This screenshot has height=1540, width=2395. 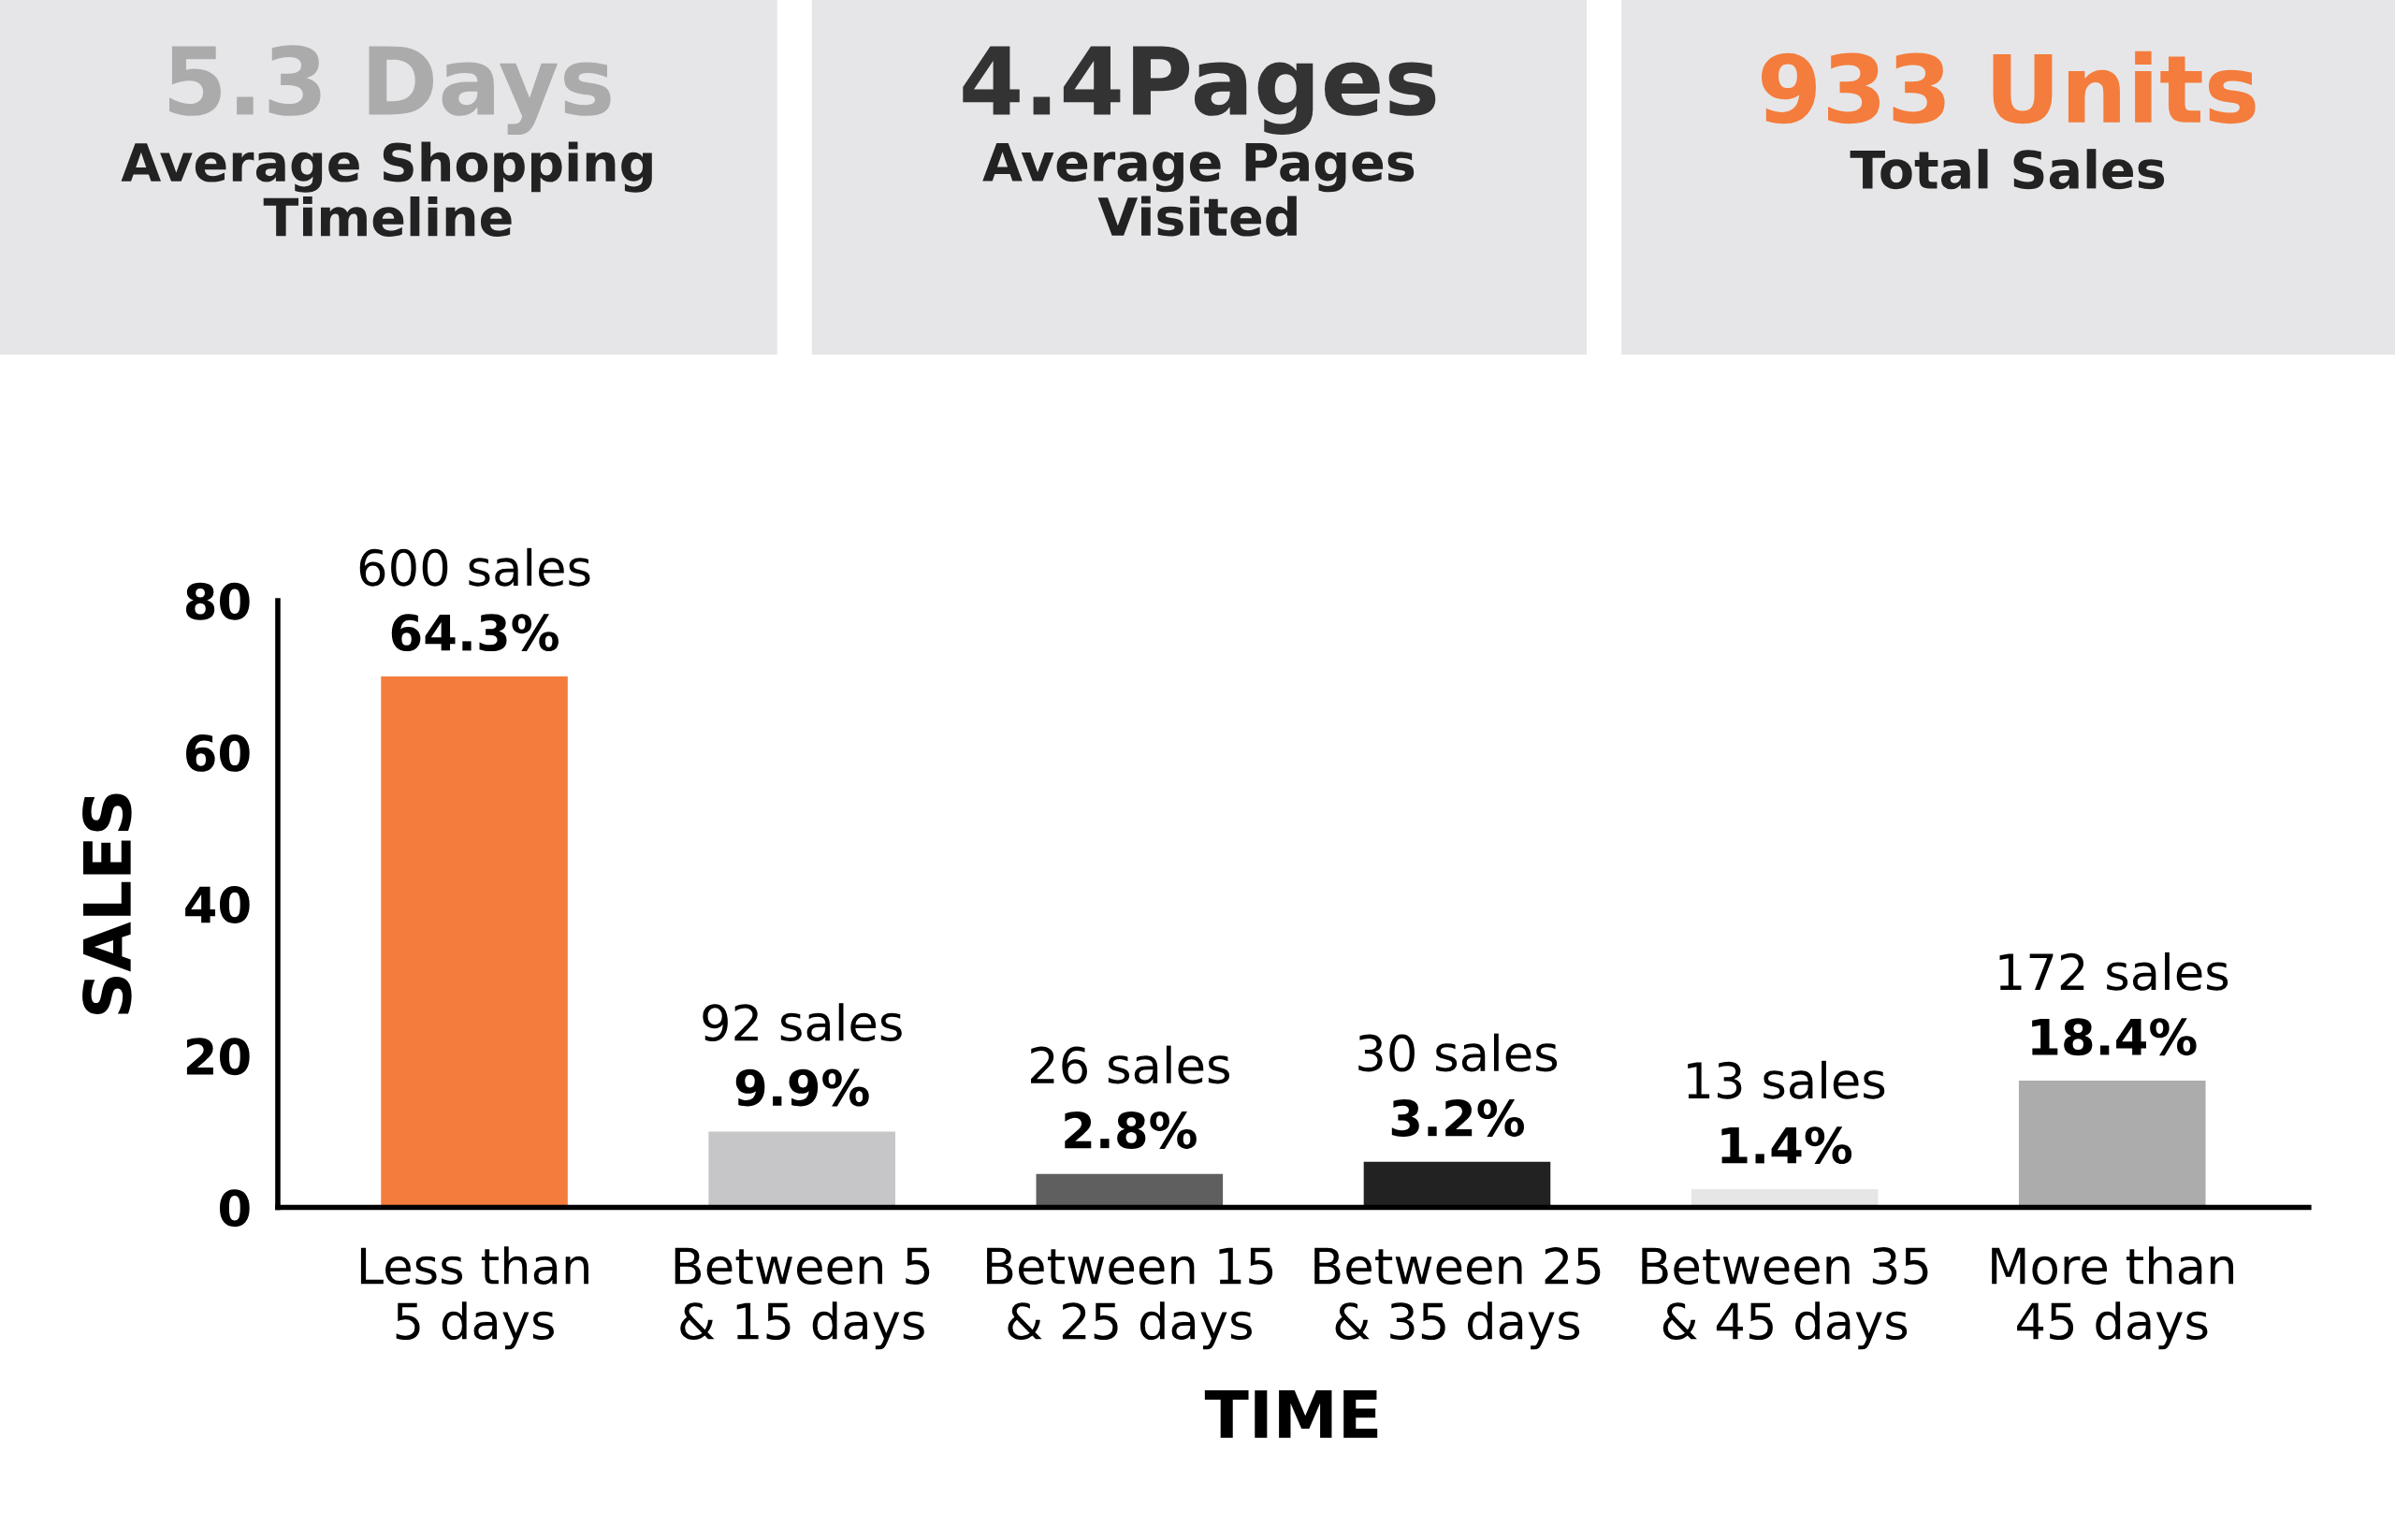 What do you see at coordinates (1457, 1118) in the screenshot?
I see `annotation: 3.2%` at bounding box center [1457, 1118].